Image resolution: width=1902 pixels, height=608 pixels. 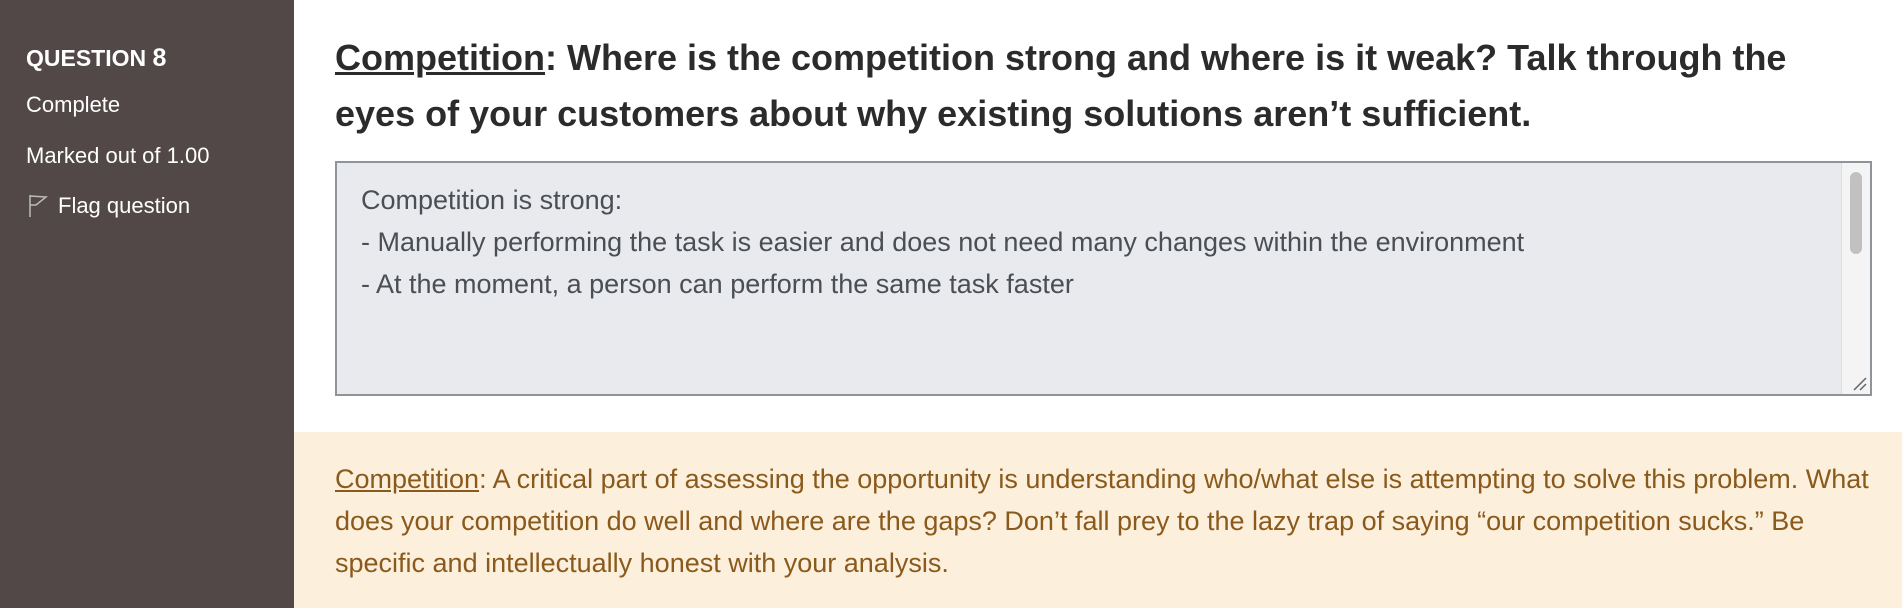 What do you see at coordinates (1859, 383) in the screenshot?
I see `resize-handle` at bounding box center [1859, 383].